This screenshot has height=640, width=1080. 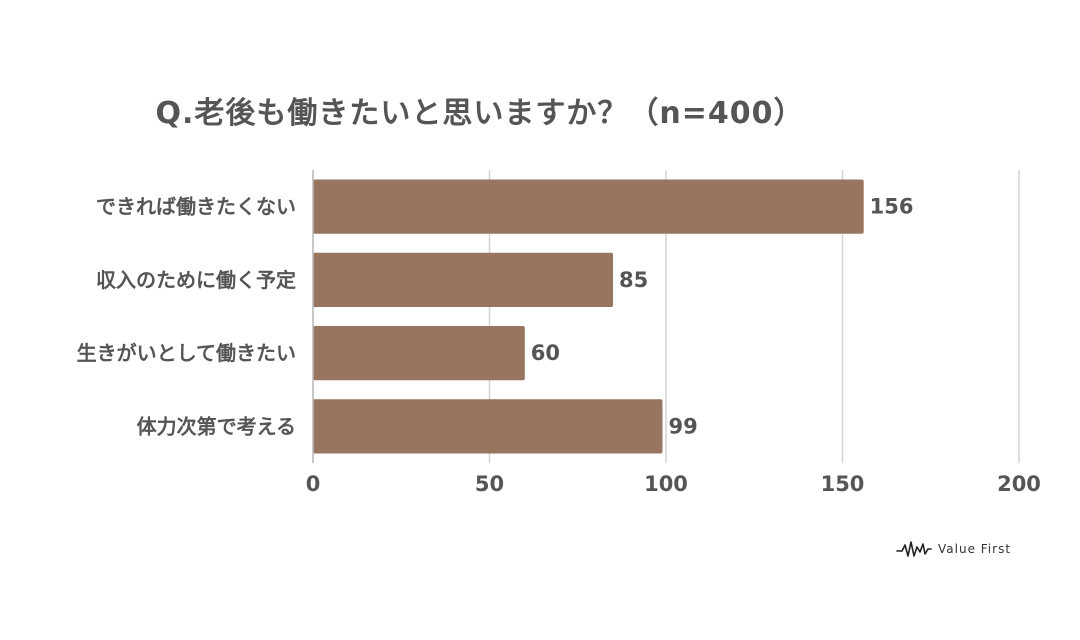 What do you see at coordinates (489, 484) in the screenshot?
I see `x-tick-label-1: 50` at bounding box center [489, 484].